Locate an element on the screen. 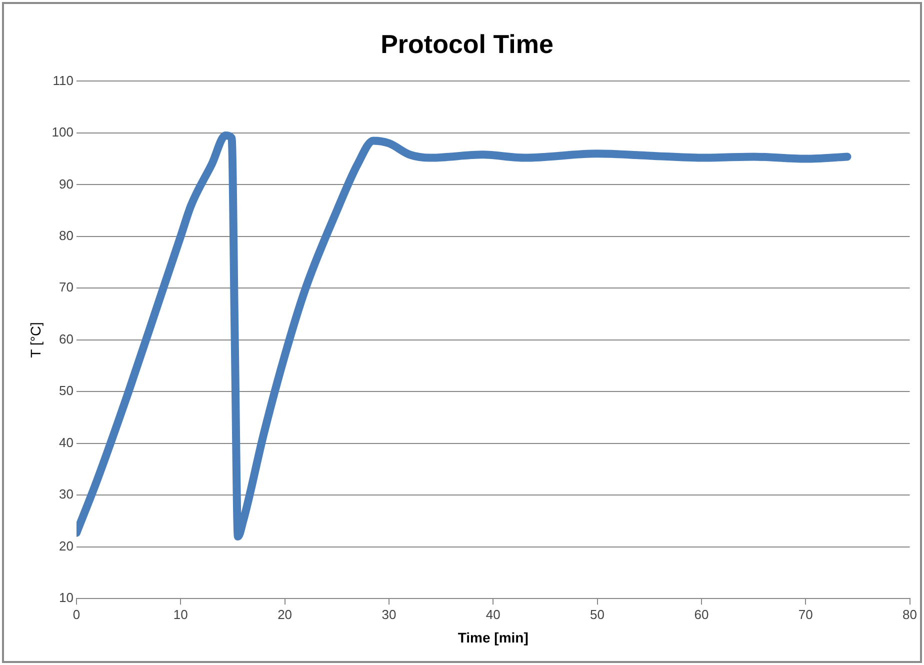 The height and width of the screenshot is (665, 924). y-tick-label: 80 is located at coordinates (66, 235).